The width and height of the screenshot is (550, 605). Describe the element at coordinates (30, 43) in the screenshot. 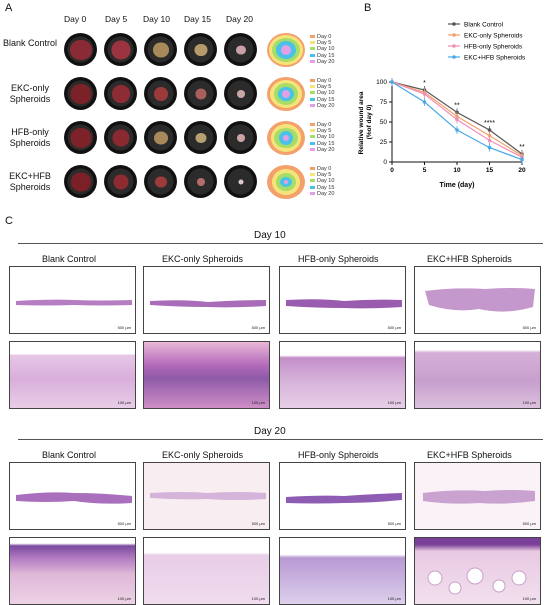

I see `row-label: Blank Control` at that location.